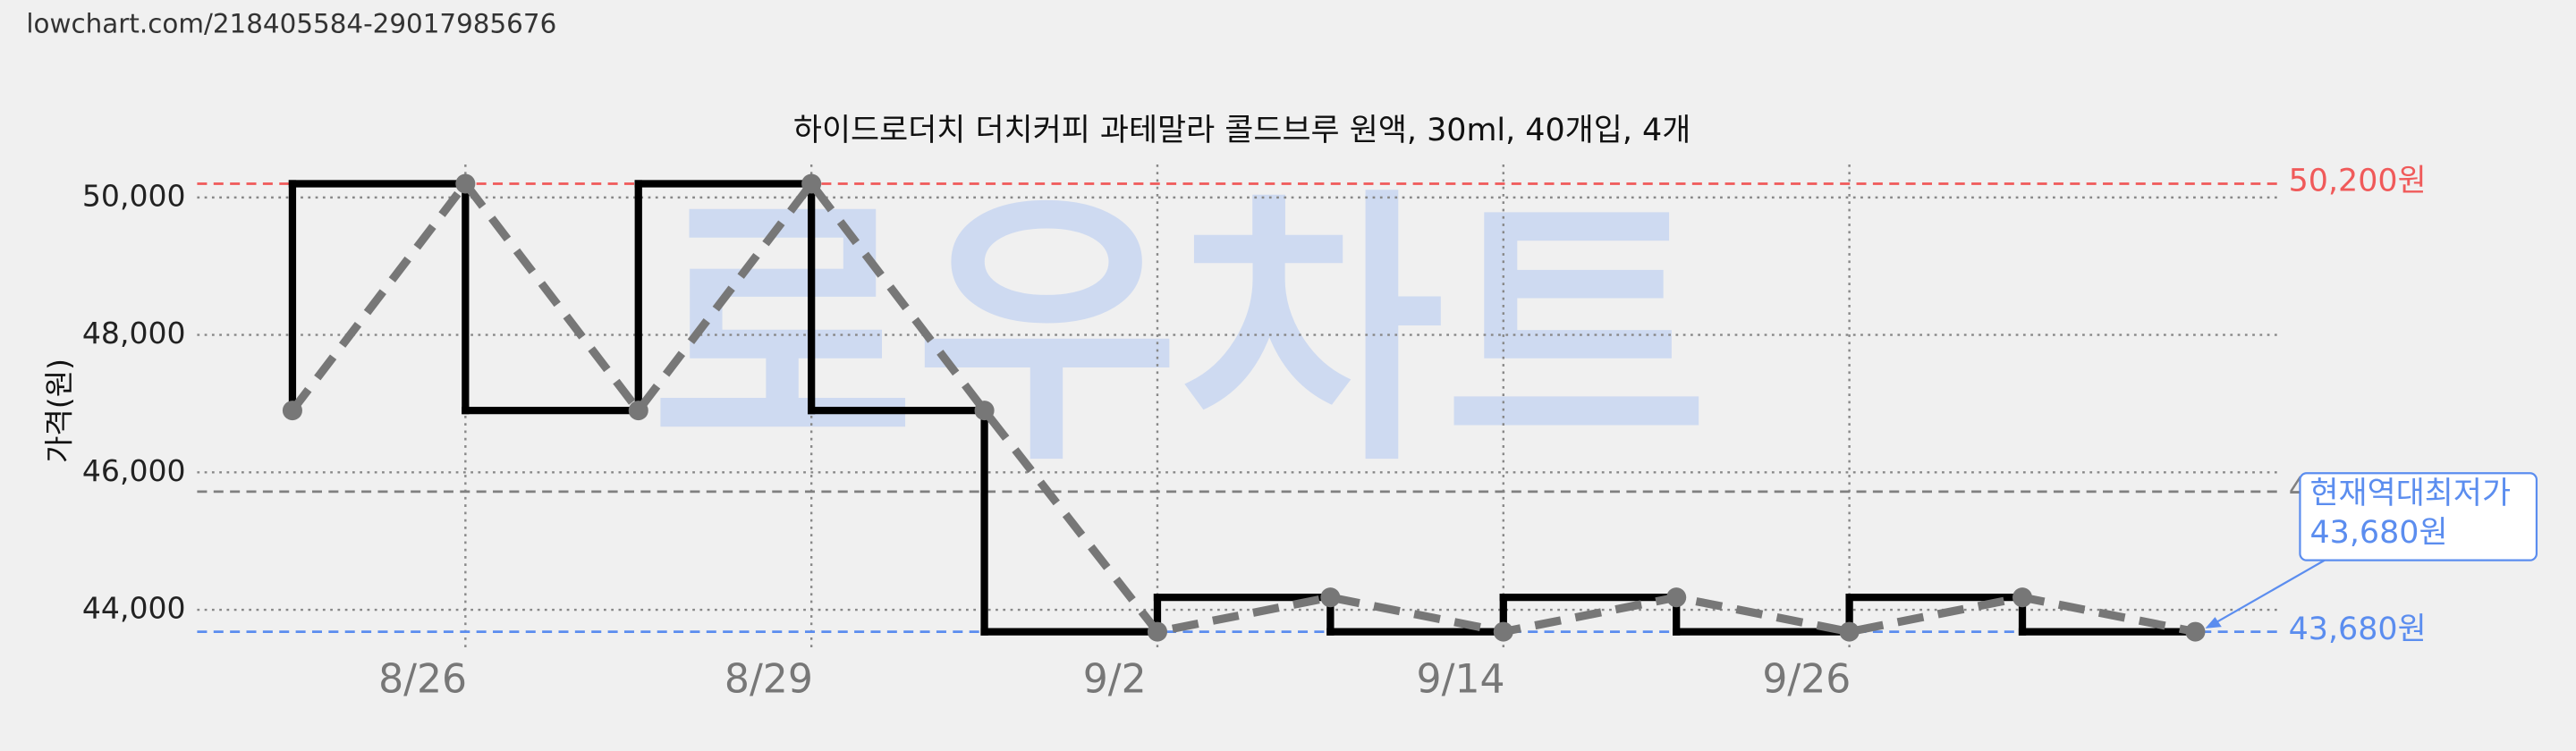 The image size is (2576, 751). What do you see at coordinates (1115, 680) in the screenshot?
I see `x-tick-label: 9/2` at bounding box center [1115, 680].